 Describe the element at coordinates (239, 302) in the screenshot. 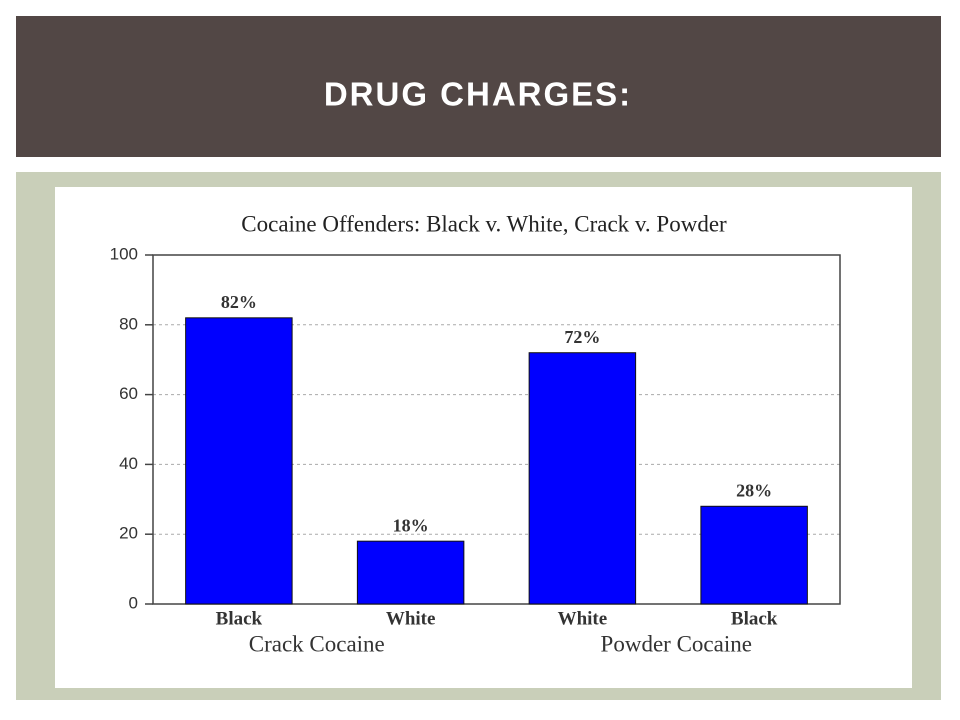

I see `value-label: 82%` at that location.